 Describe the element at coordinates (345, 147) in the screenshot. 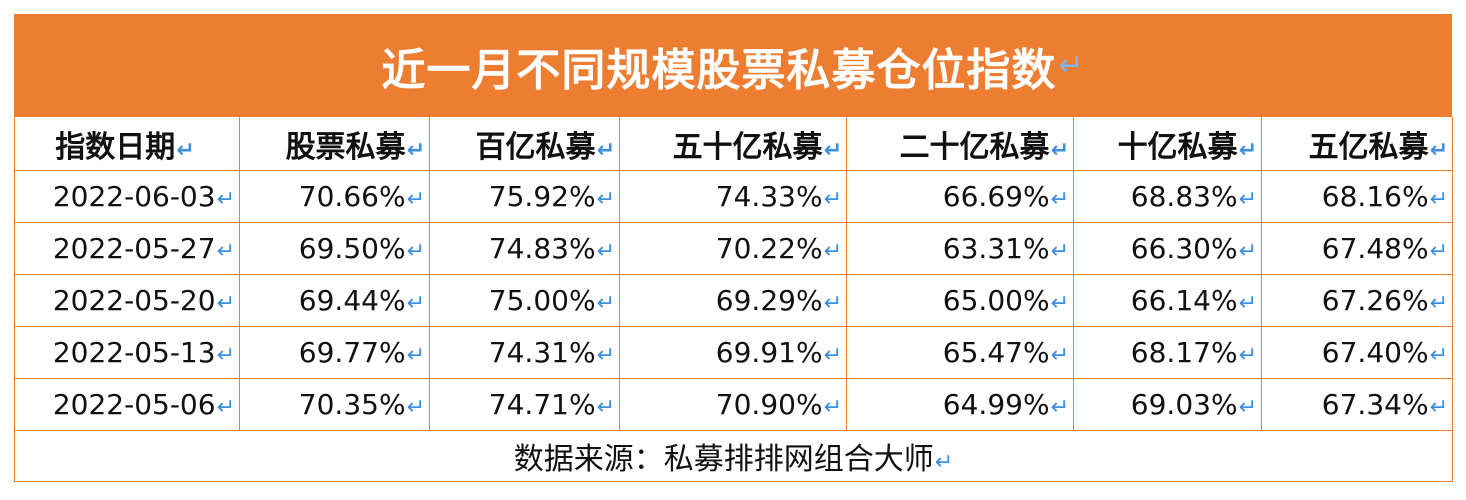

I see `column-header-label: 股票私募` at that location.